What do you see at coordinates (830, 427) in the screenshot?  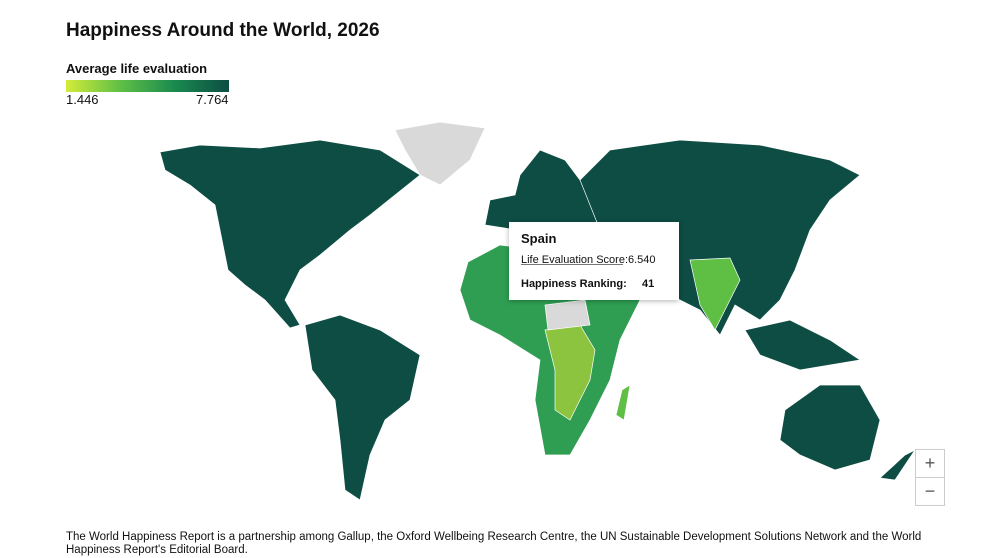 I see `australia` at bounding box center [830, 427].